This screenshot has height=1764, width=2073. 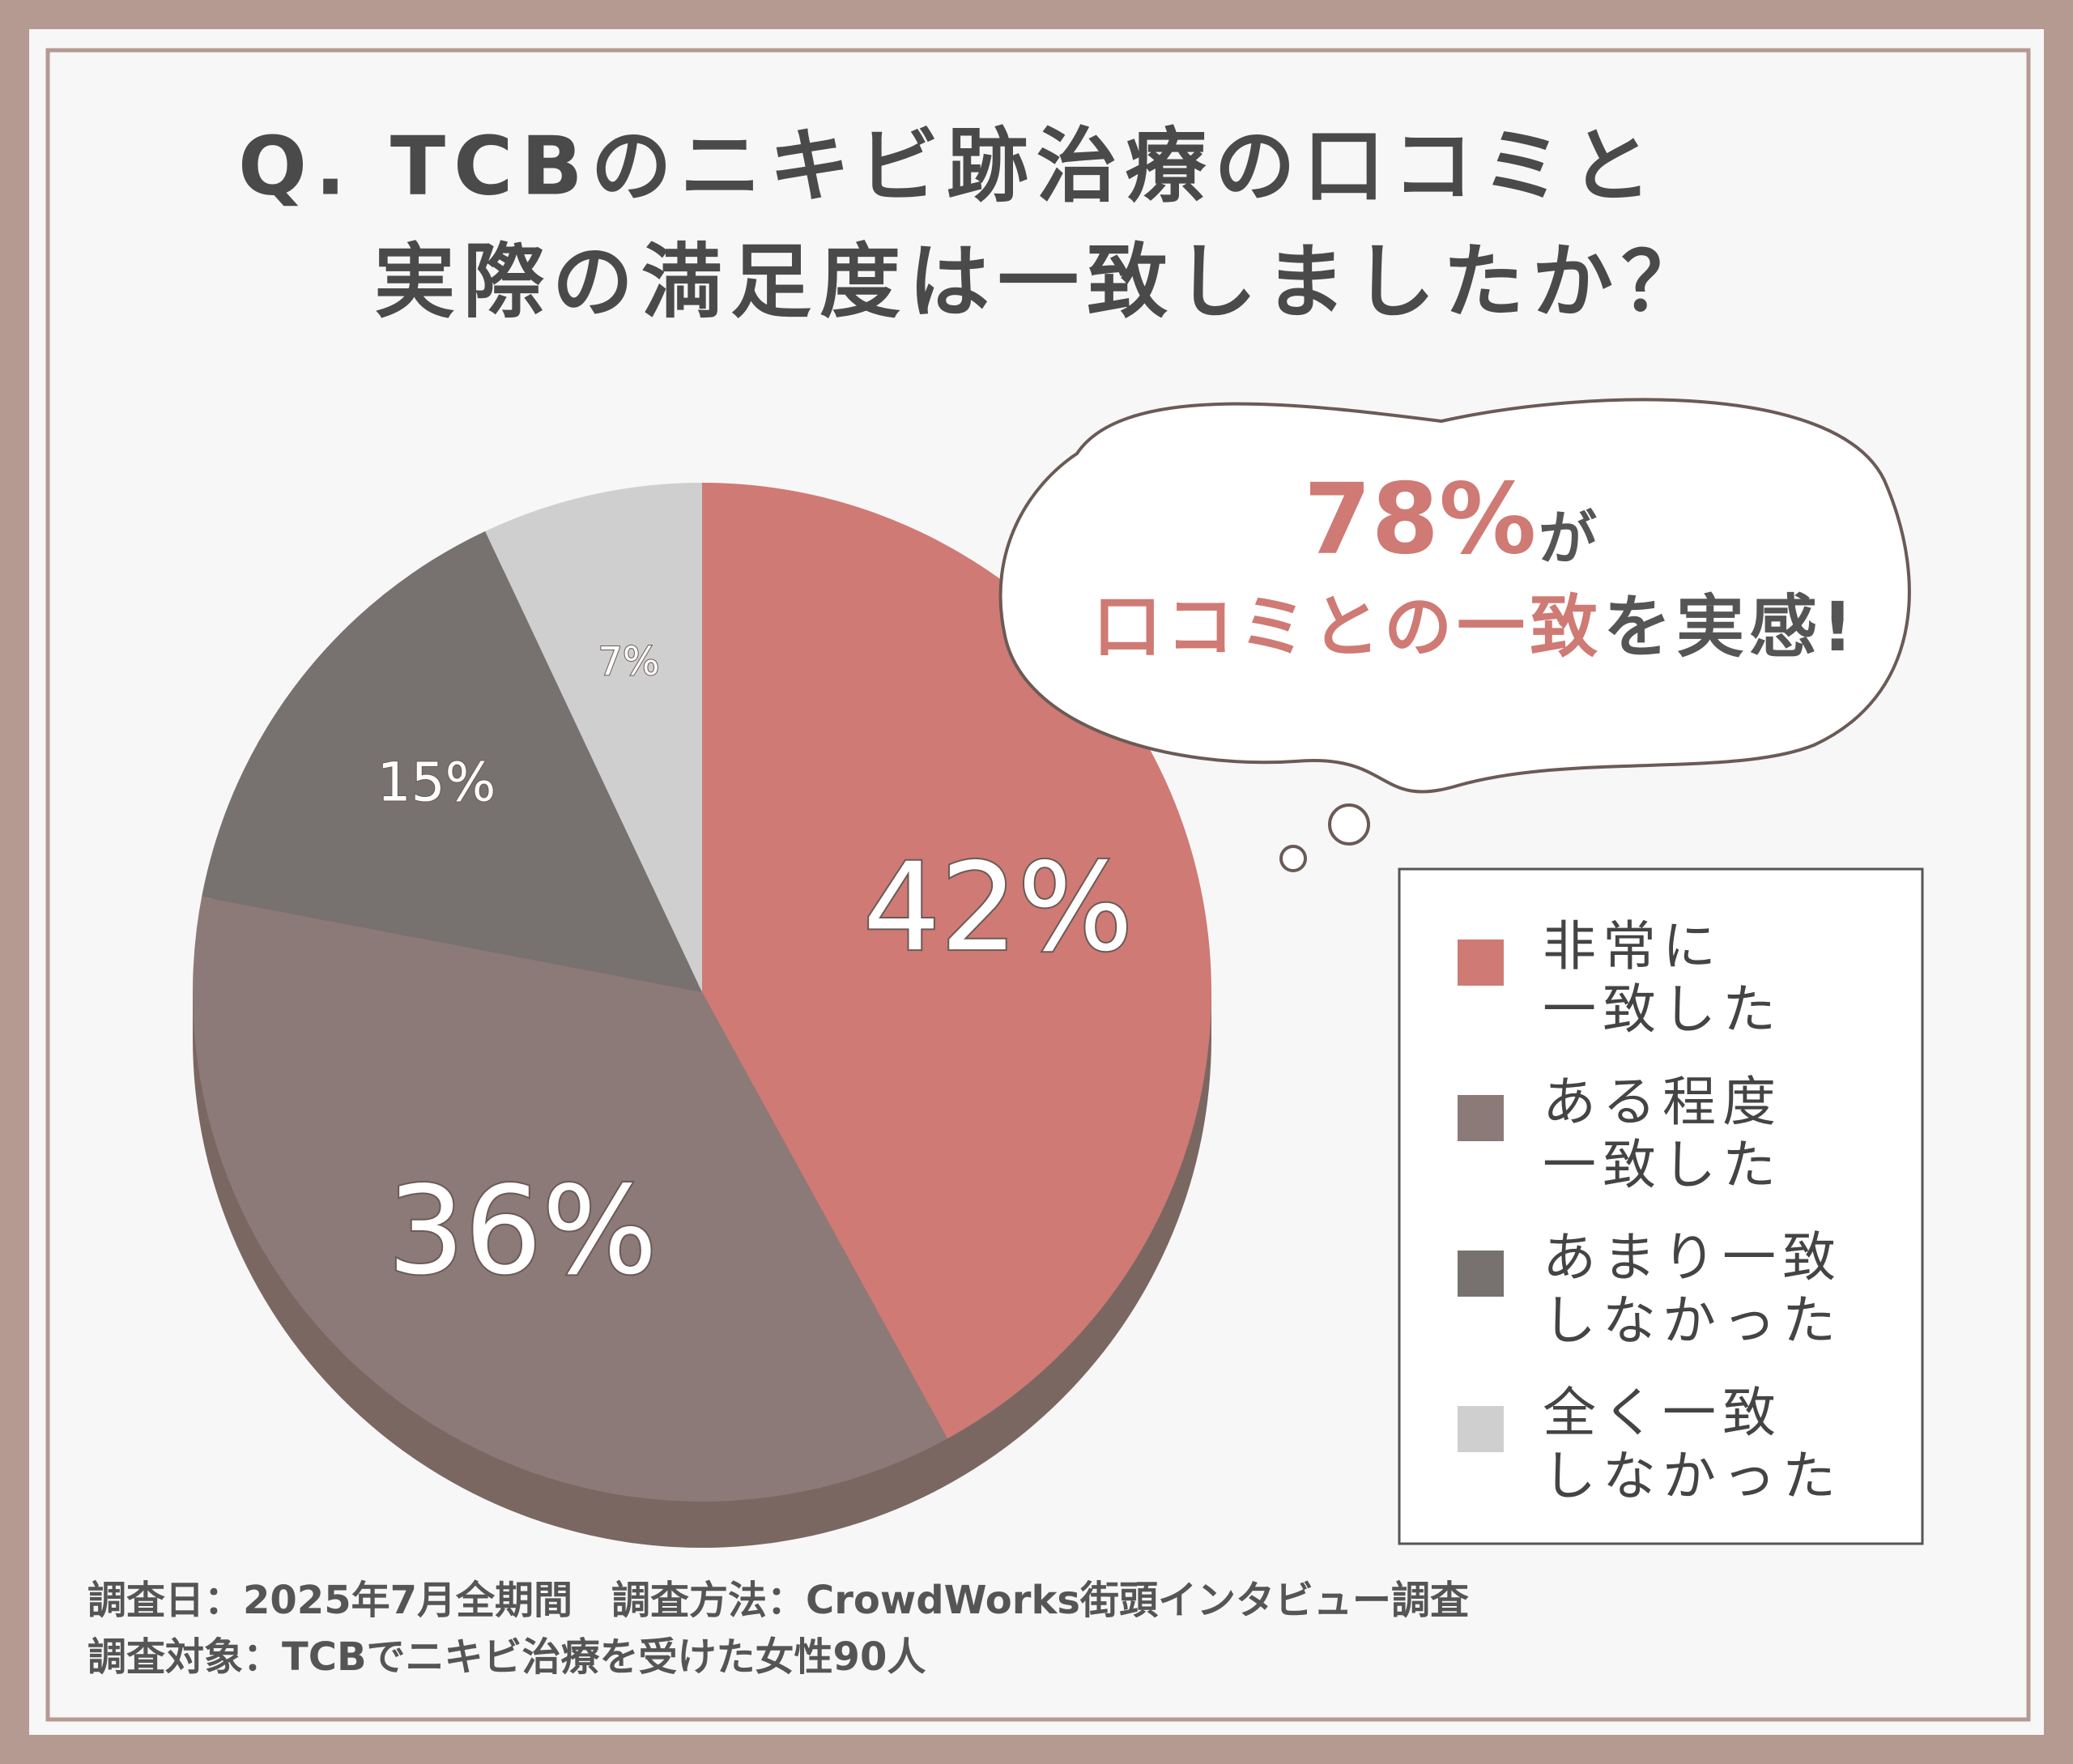 What do you see at coordinates (506, 1657) in the screenshot?
I see `note: 調査対象：TCBでニキビ治療を受けた女性90人` at bounding box center [506, 1657].